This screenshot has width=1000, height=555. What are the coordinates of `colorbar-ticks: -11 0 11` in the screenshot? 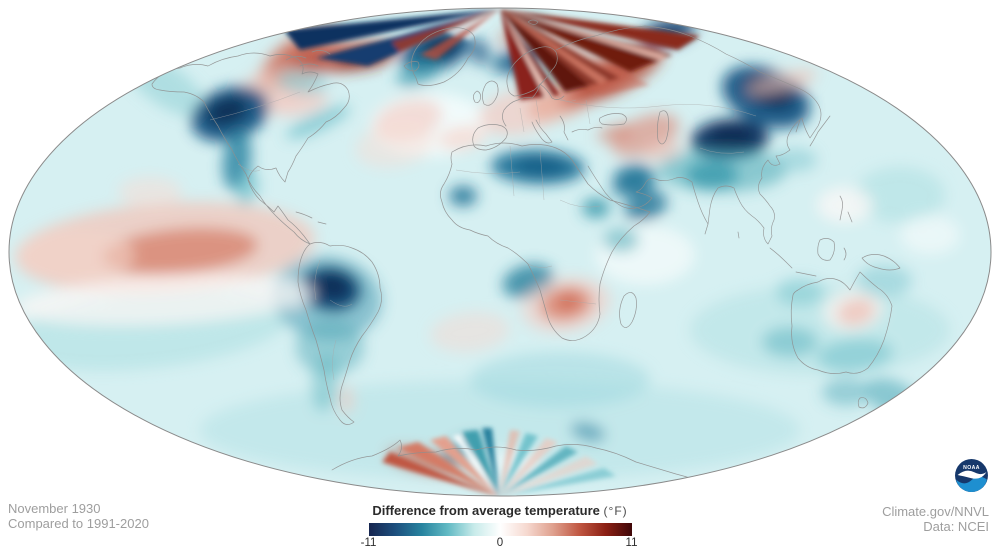 It's located at (499, 544).